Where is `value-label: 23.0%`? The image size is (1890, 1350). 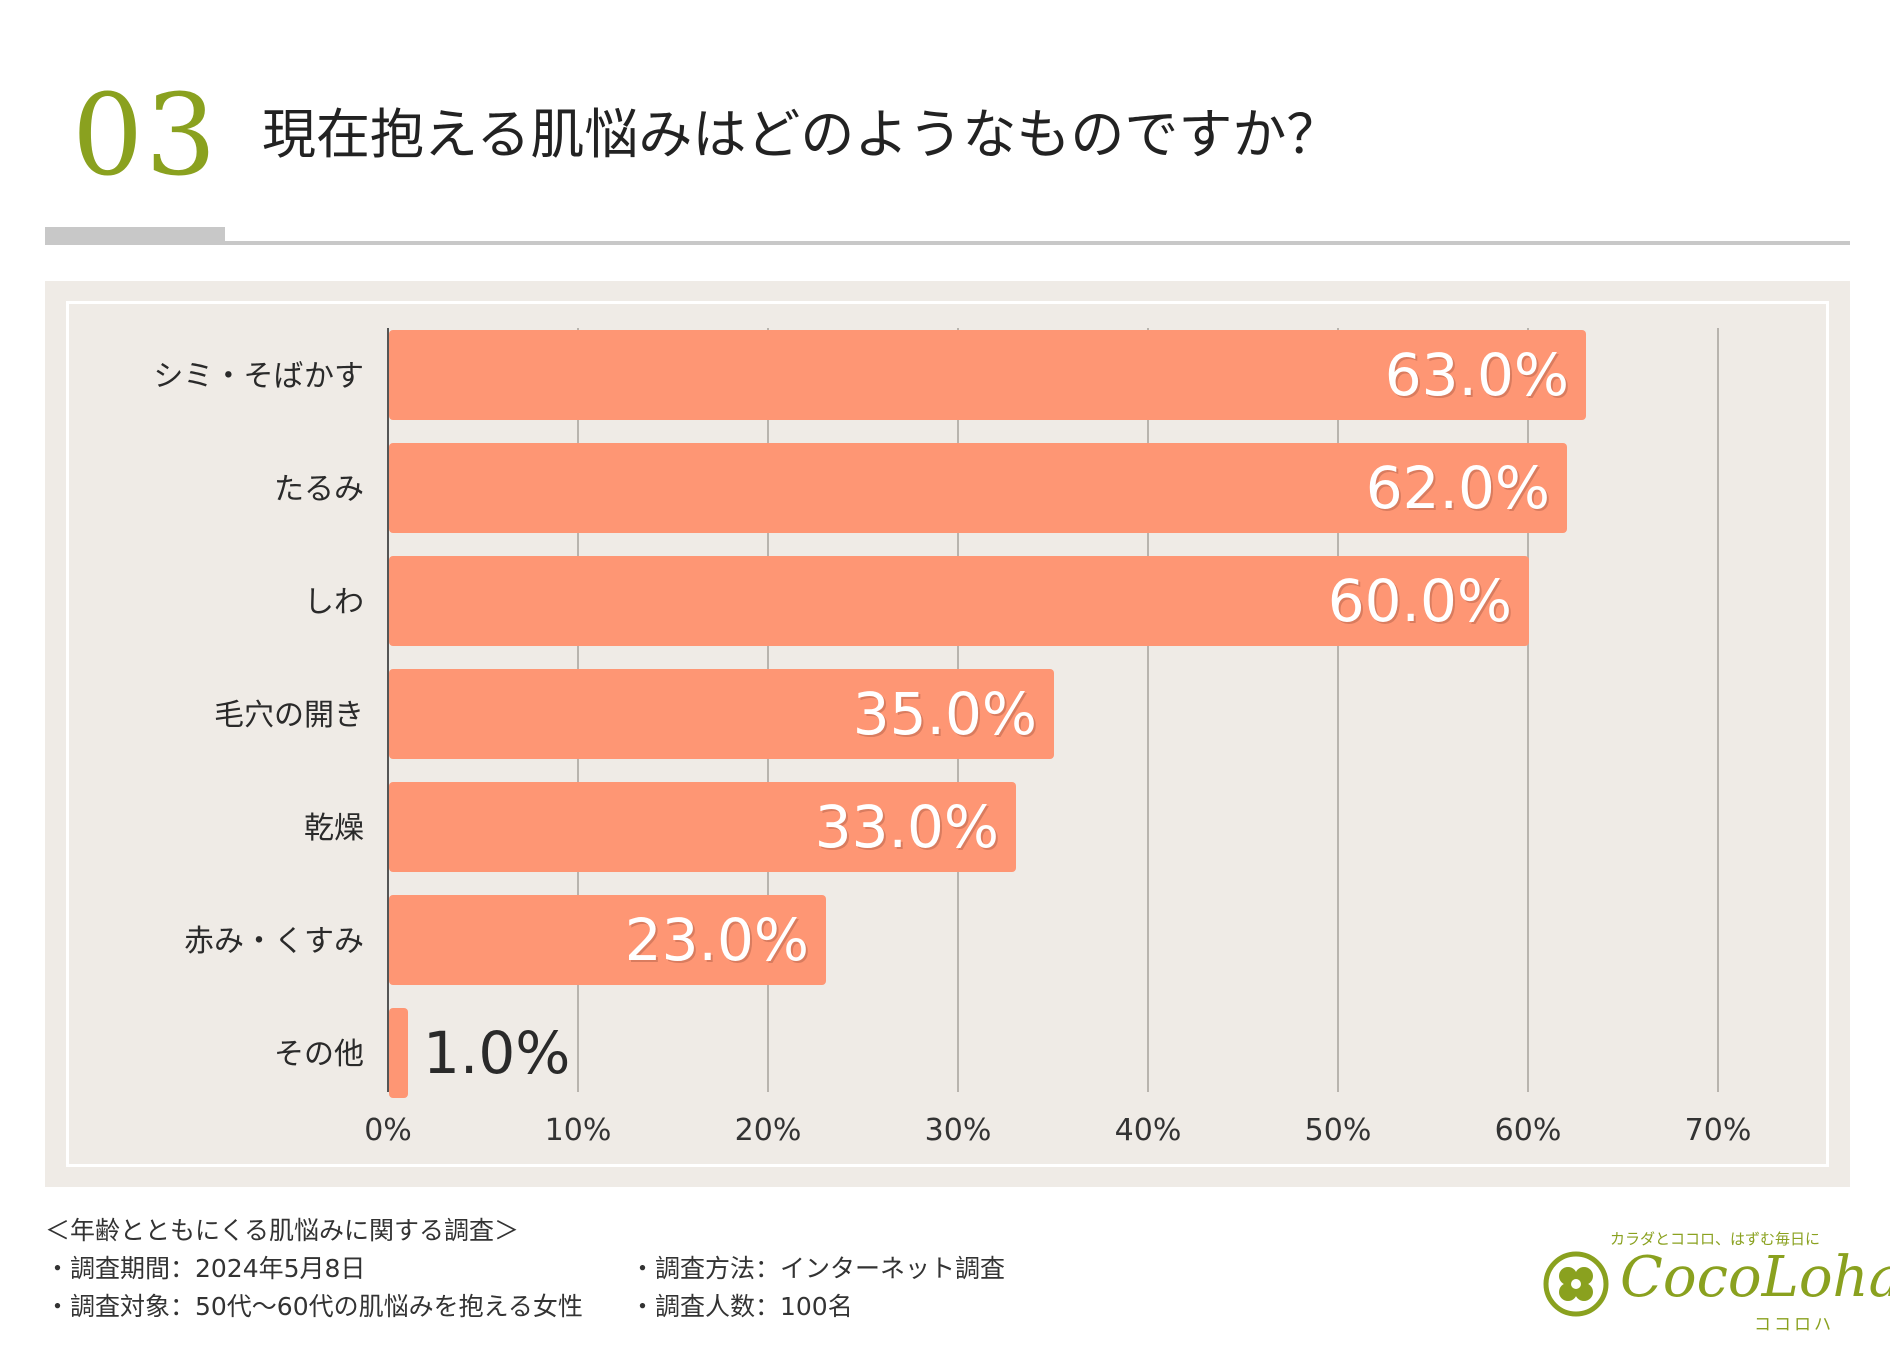
value-label: 23.0% is located at coordinates (717, 940).